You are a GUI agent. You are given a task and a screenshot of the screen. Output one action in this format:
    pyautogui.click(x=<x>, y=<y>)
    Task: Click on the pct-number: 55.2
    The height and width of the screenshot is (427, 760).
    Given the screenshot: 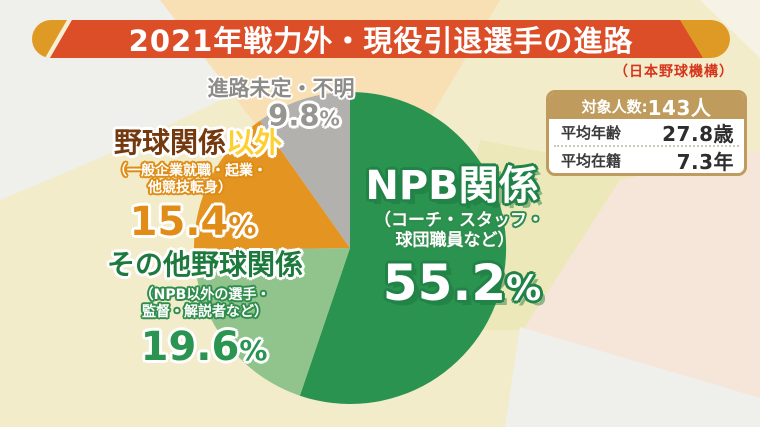 What is the action you would take?
    pyautogui.click(x=444, y=283)
    